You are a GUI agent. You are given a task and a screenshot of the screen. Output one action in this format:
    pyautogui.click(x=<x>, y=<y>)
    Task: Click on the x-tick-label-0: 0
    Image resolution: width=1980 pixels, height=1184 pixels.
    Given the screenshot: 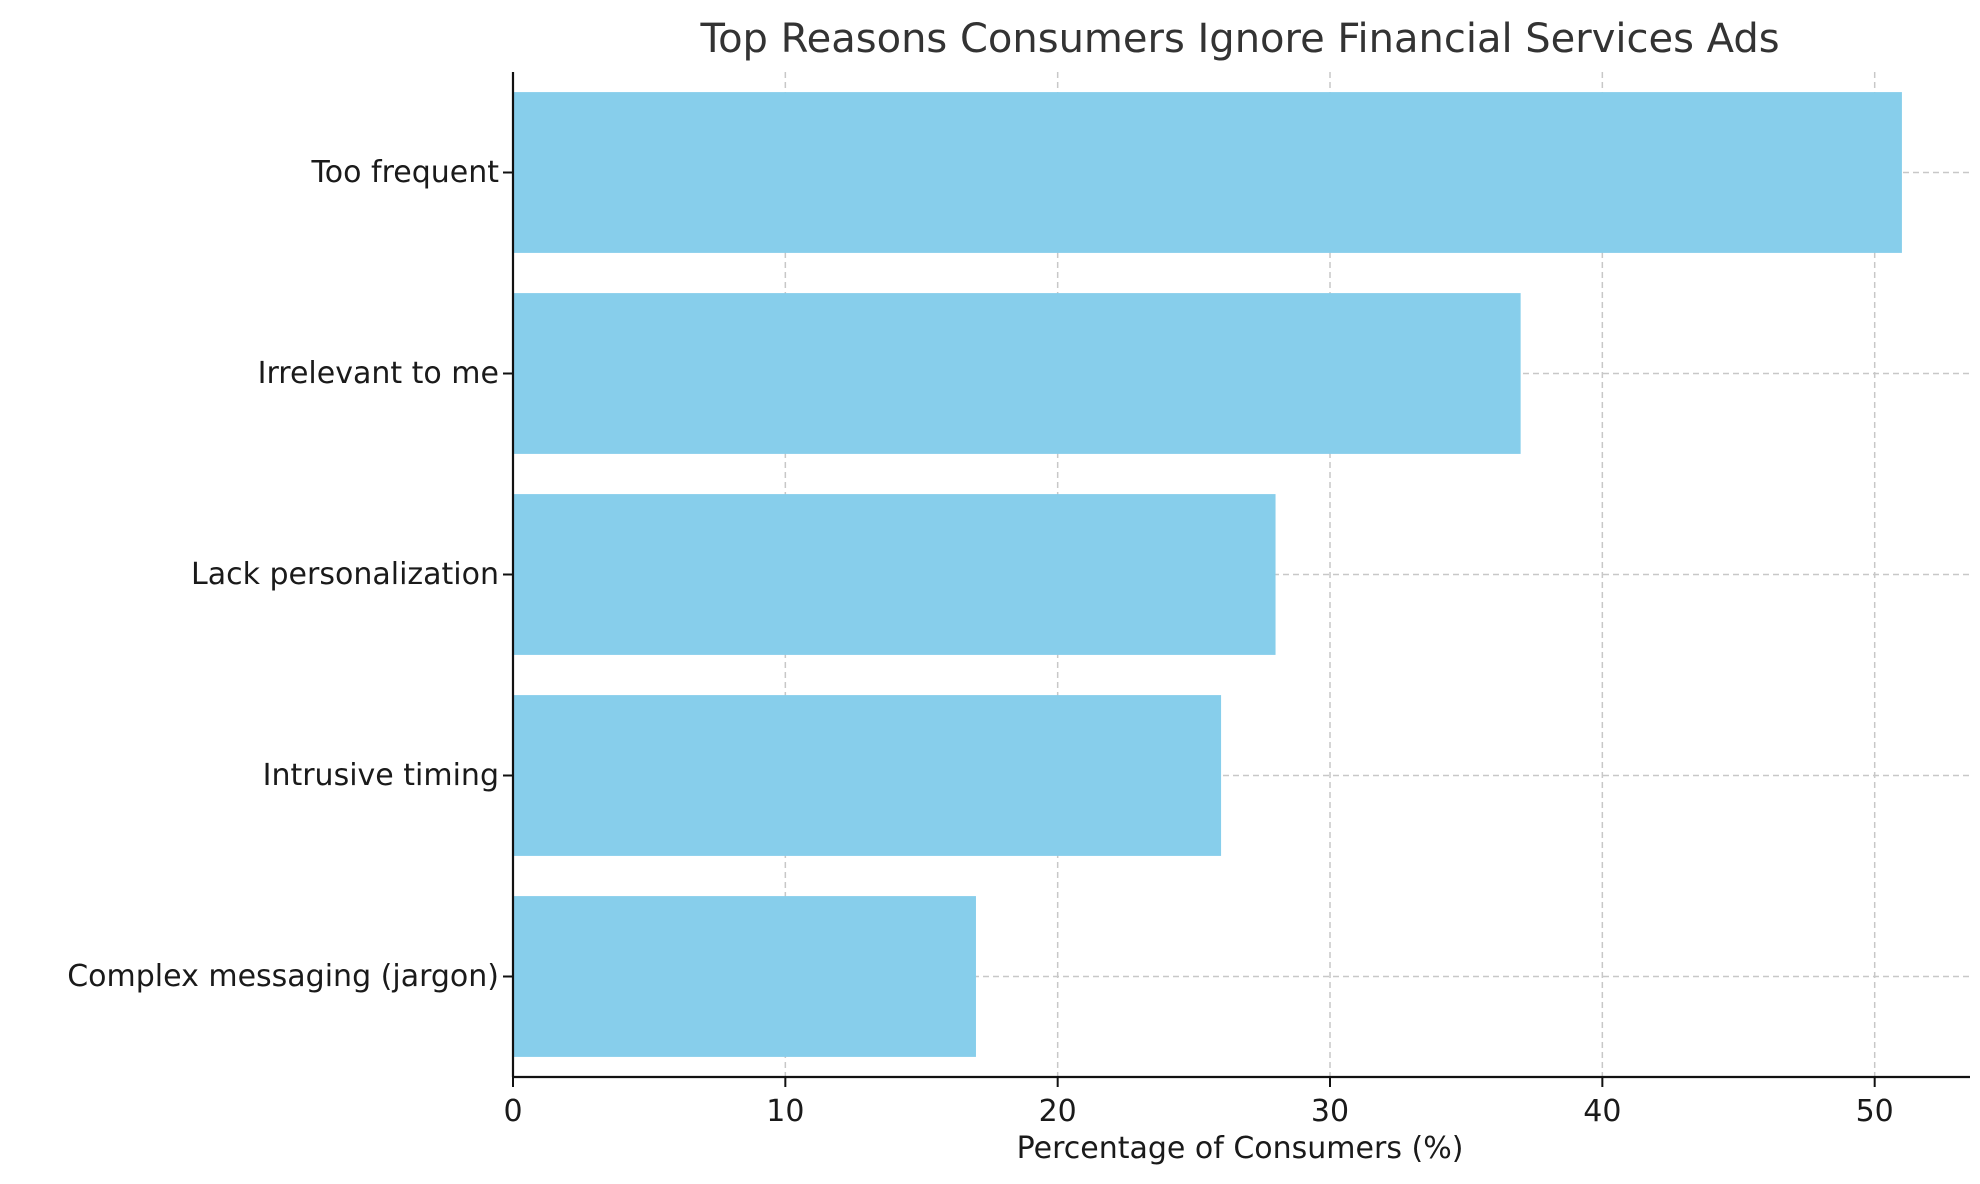 What is the action you would take?
    pyautogui.click(x=512, y=1111)
    